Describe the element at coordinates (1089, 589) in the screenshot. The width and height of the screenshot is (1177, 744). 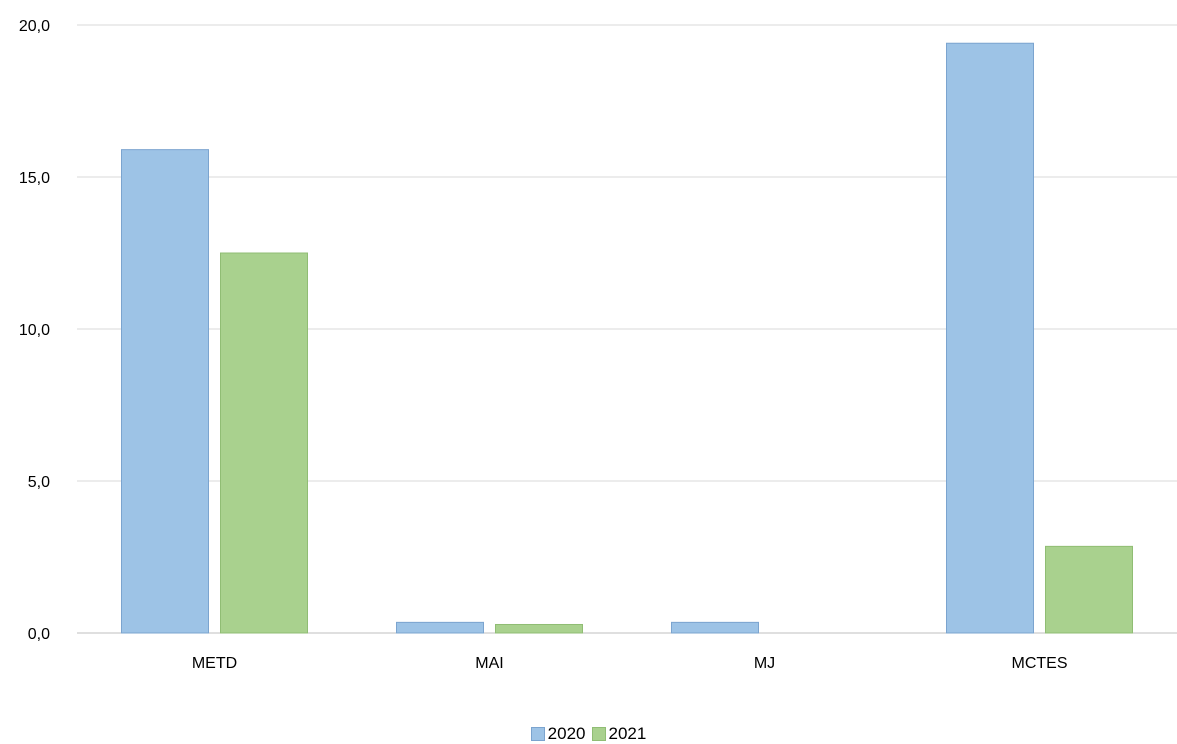
I see `bar-mctes-2021` at that location.